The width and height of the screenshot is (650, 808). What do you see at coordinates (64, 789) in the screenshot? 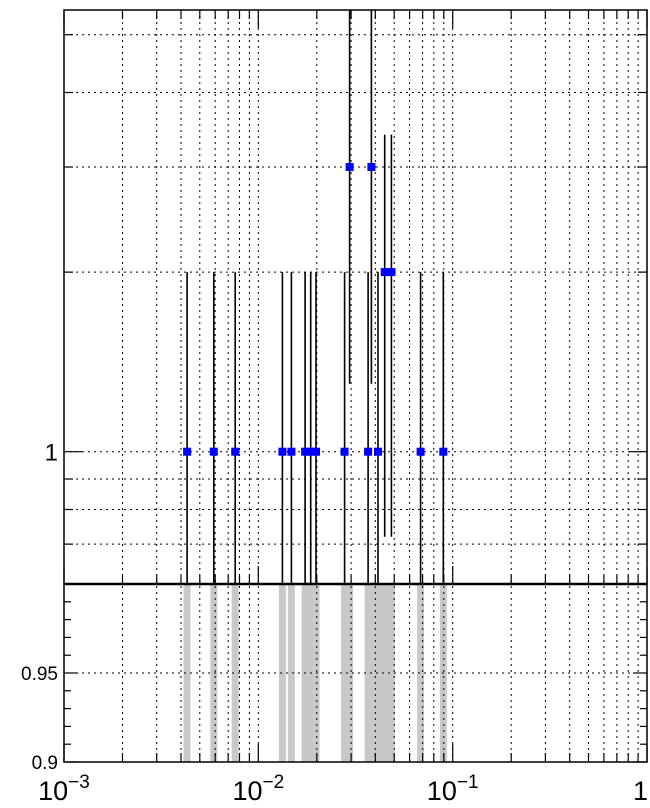
I see `x-tick-label: 10⁻³` at bounding box center [64, 789].